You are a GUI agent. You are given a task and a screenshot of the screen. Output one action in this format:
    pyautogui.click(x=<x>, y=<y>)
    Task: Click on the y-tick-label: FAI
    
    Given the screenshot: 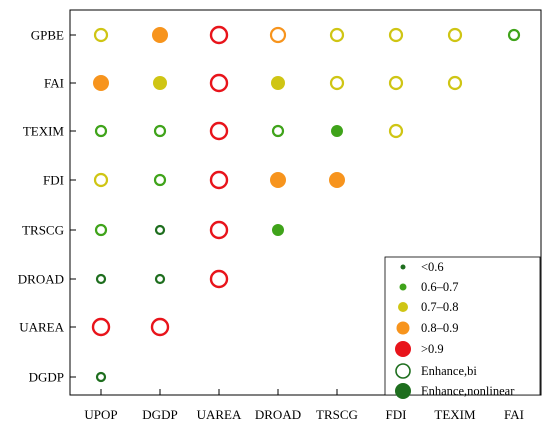 What is the action you would take?
    pyautogui.click(x=54, y=83)
    